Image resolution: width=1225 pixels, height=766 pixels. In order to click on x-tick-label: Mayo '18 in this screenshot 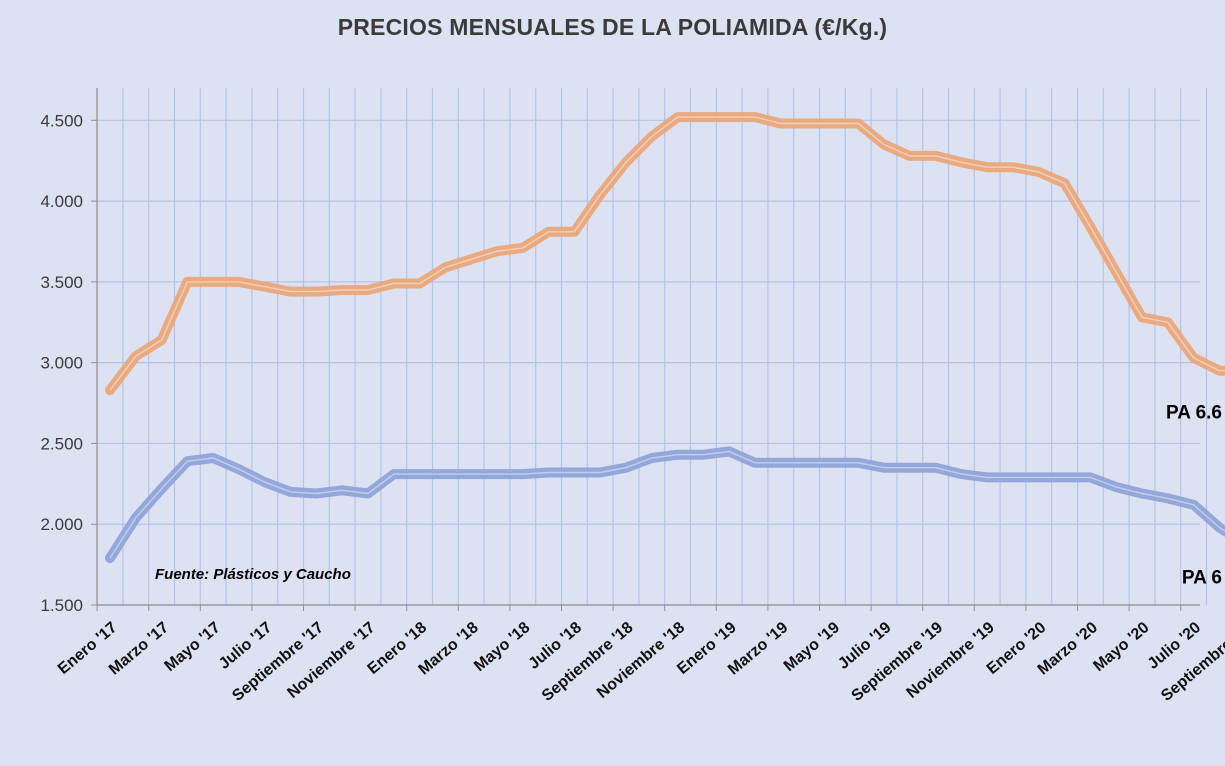, I will do `click(502, 647)`.